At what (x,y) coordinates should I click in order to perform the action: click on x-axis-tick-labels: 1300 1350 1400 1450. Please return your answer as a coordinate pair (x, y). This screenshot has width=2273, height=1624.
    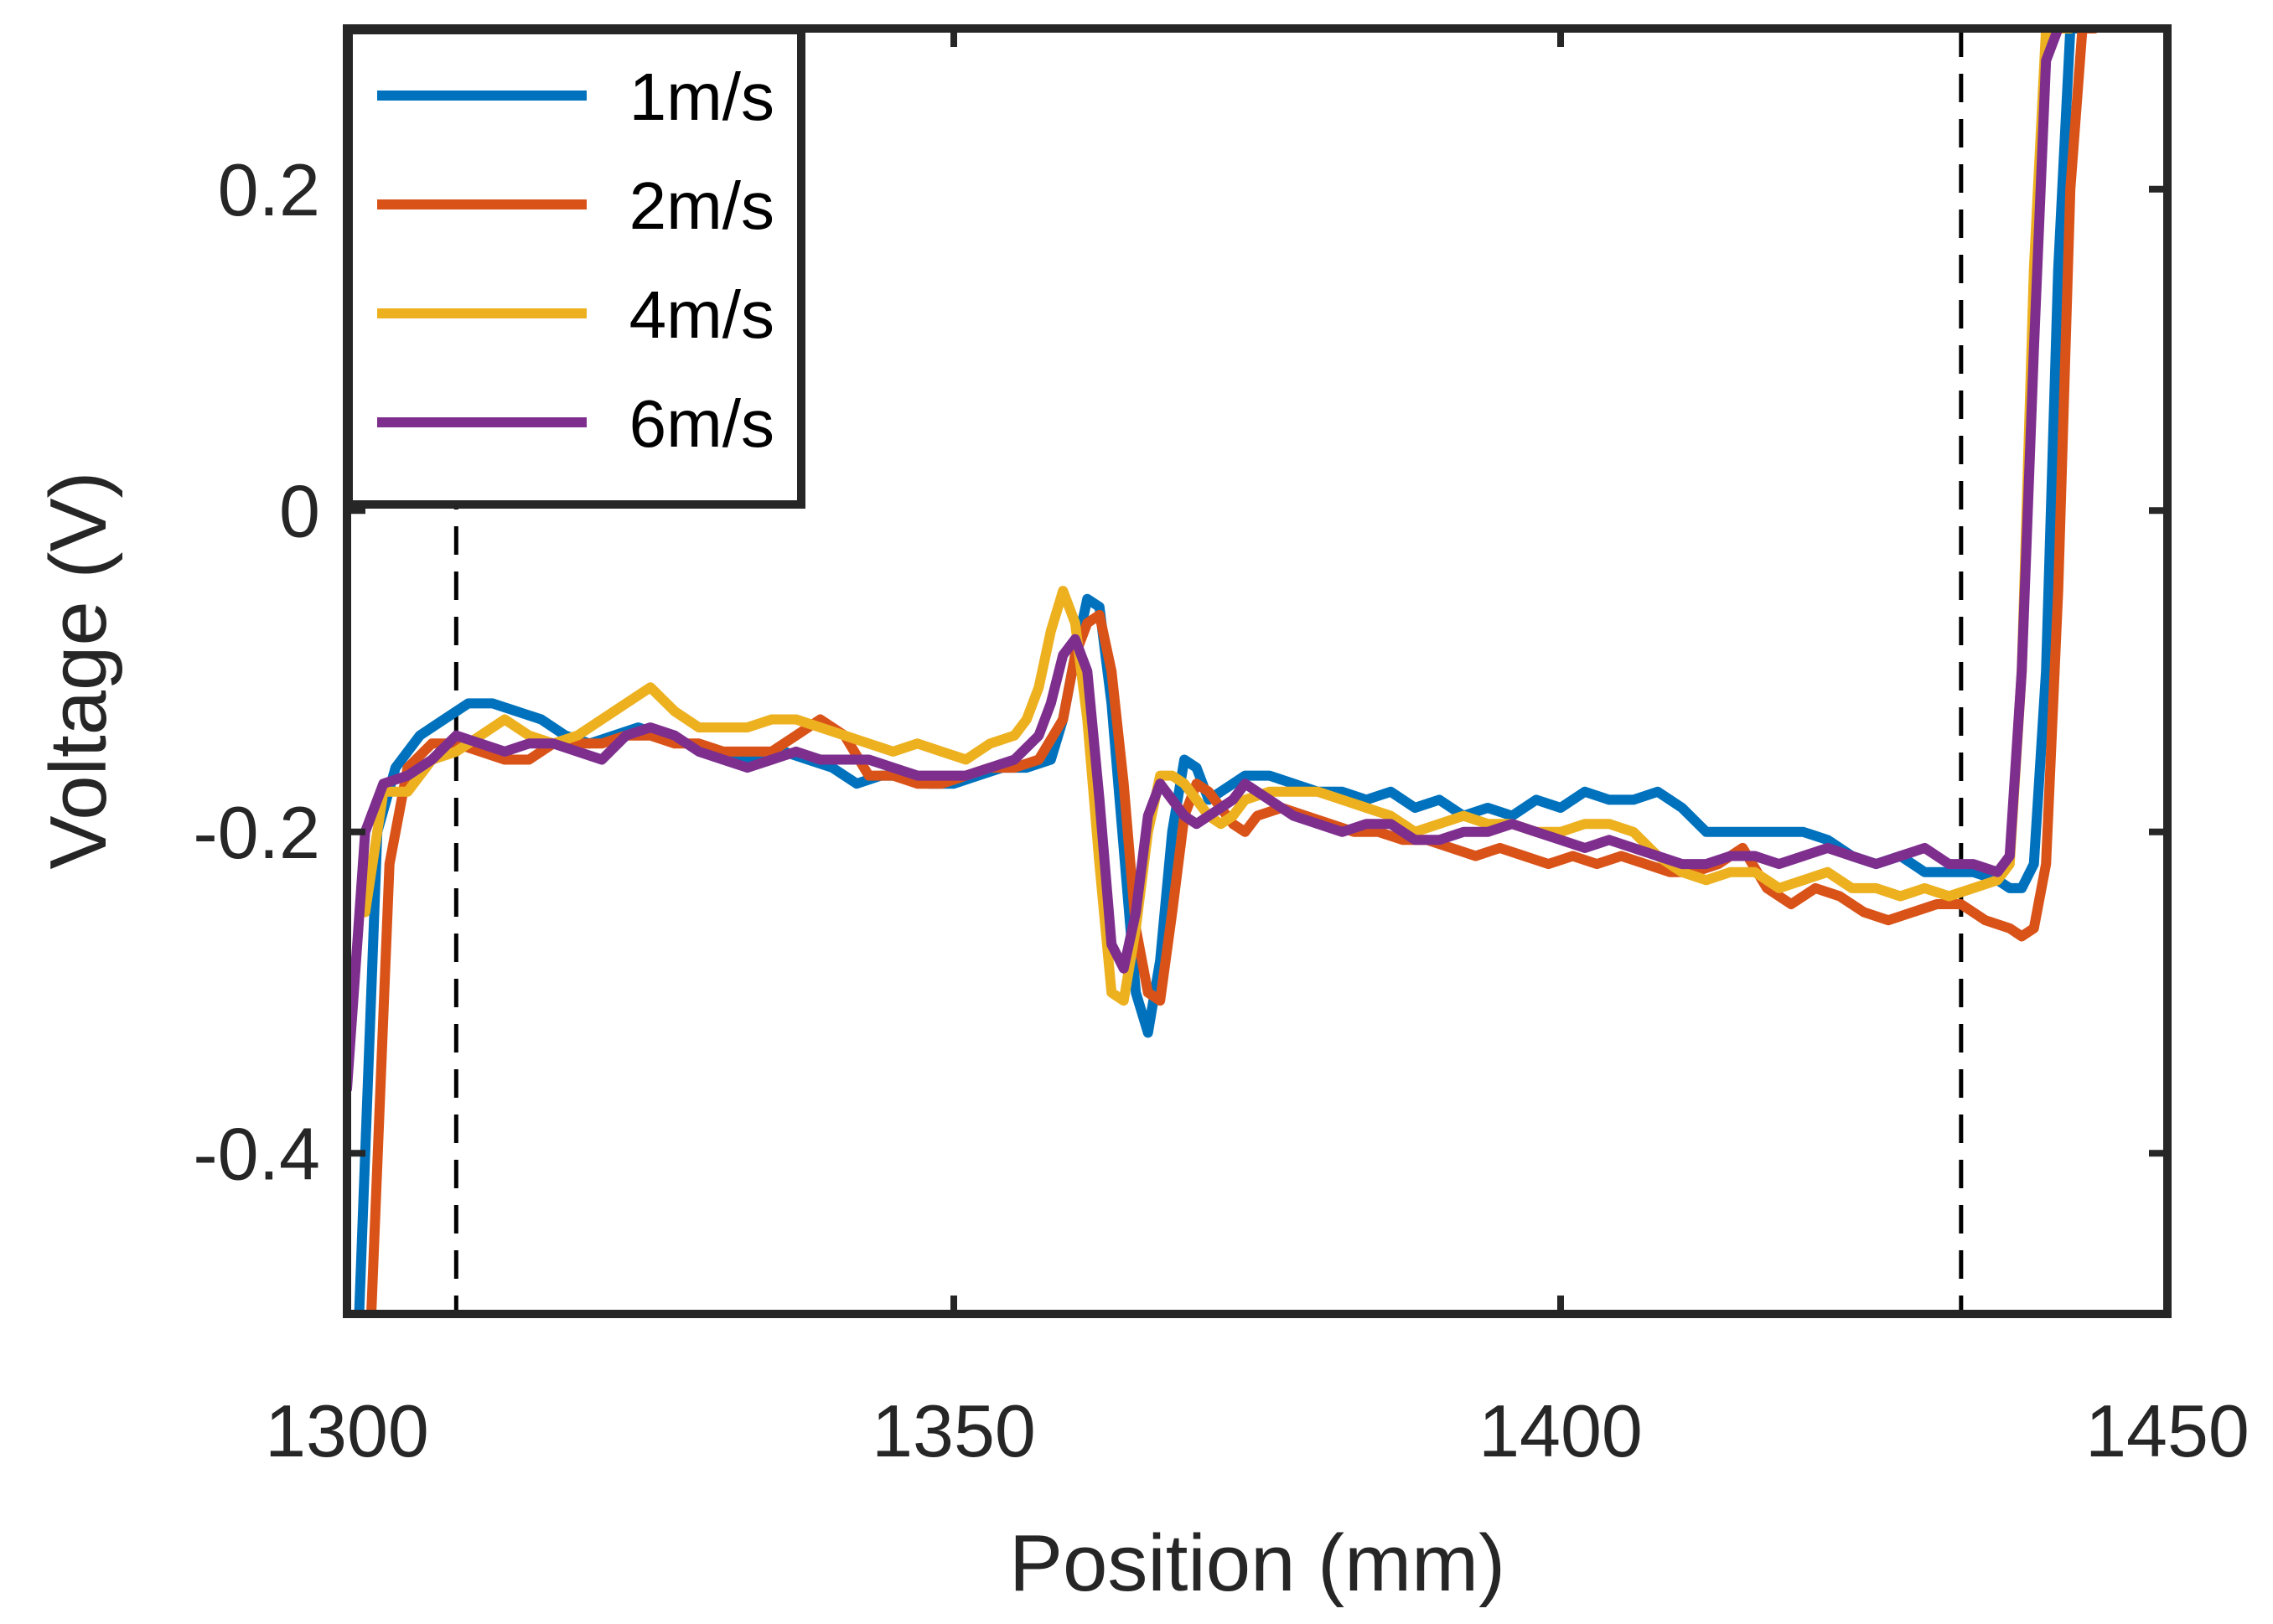
    Looking at the image, I should click on (1257, 1430).